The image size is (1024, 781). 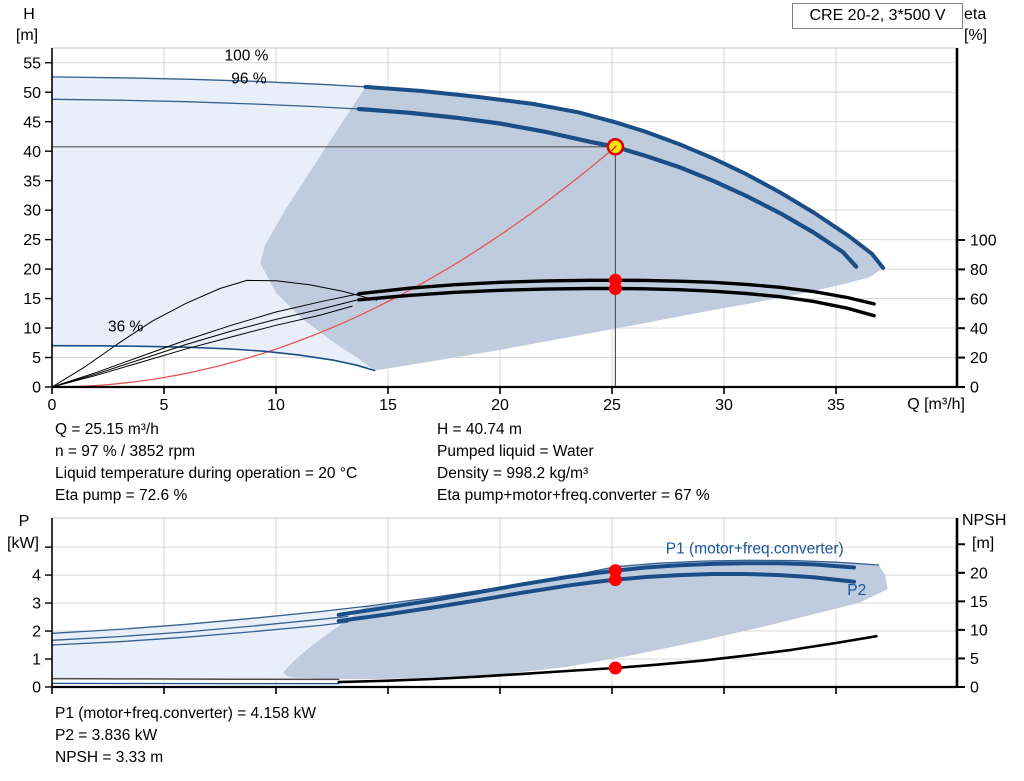 I want to click on y-left-tick-label: 30, so click(x=32, y=211).